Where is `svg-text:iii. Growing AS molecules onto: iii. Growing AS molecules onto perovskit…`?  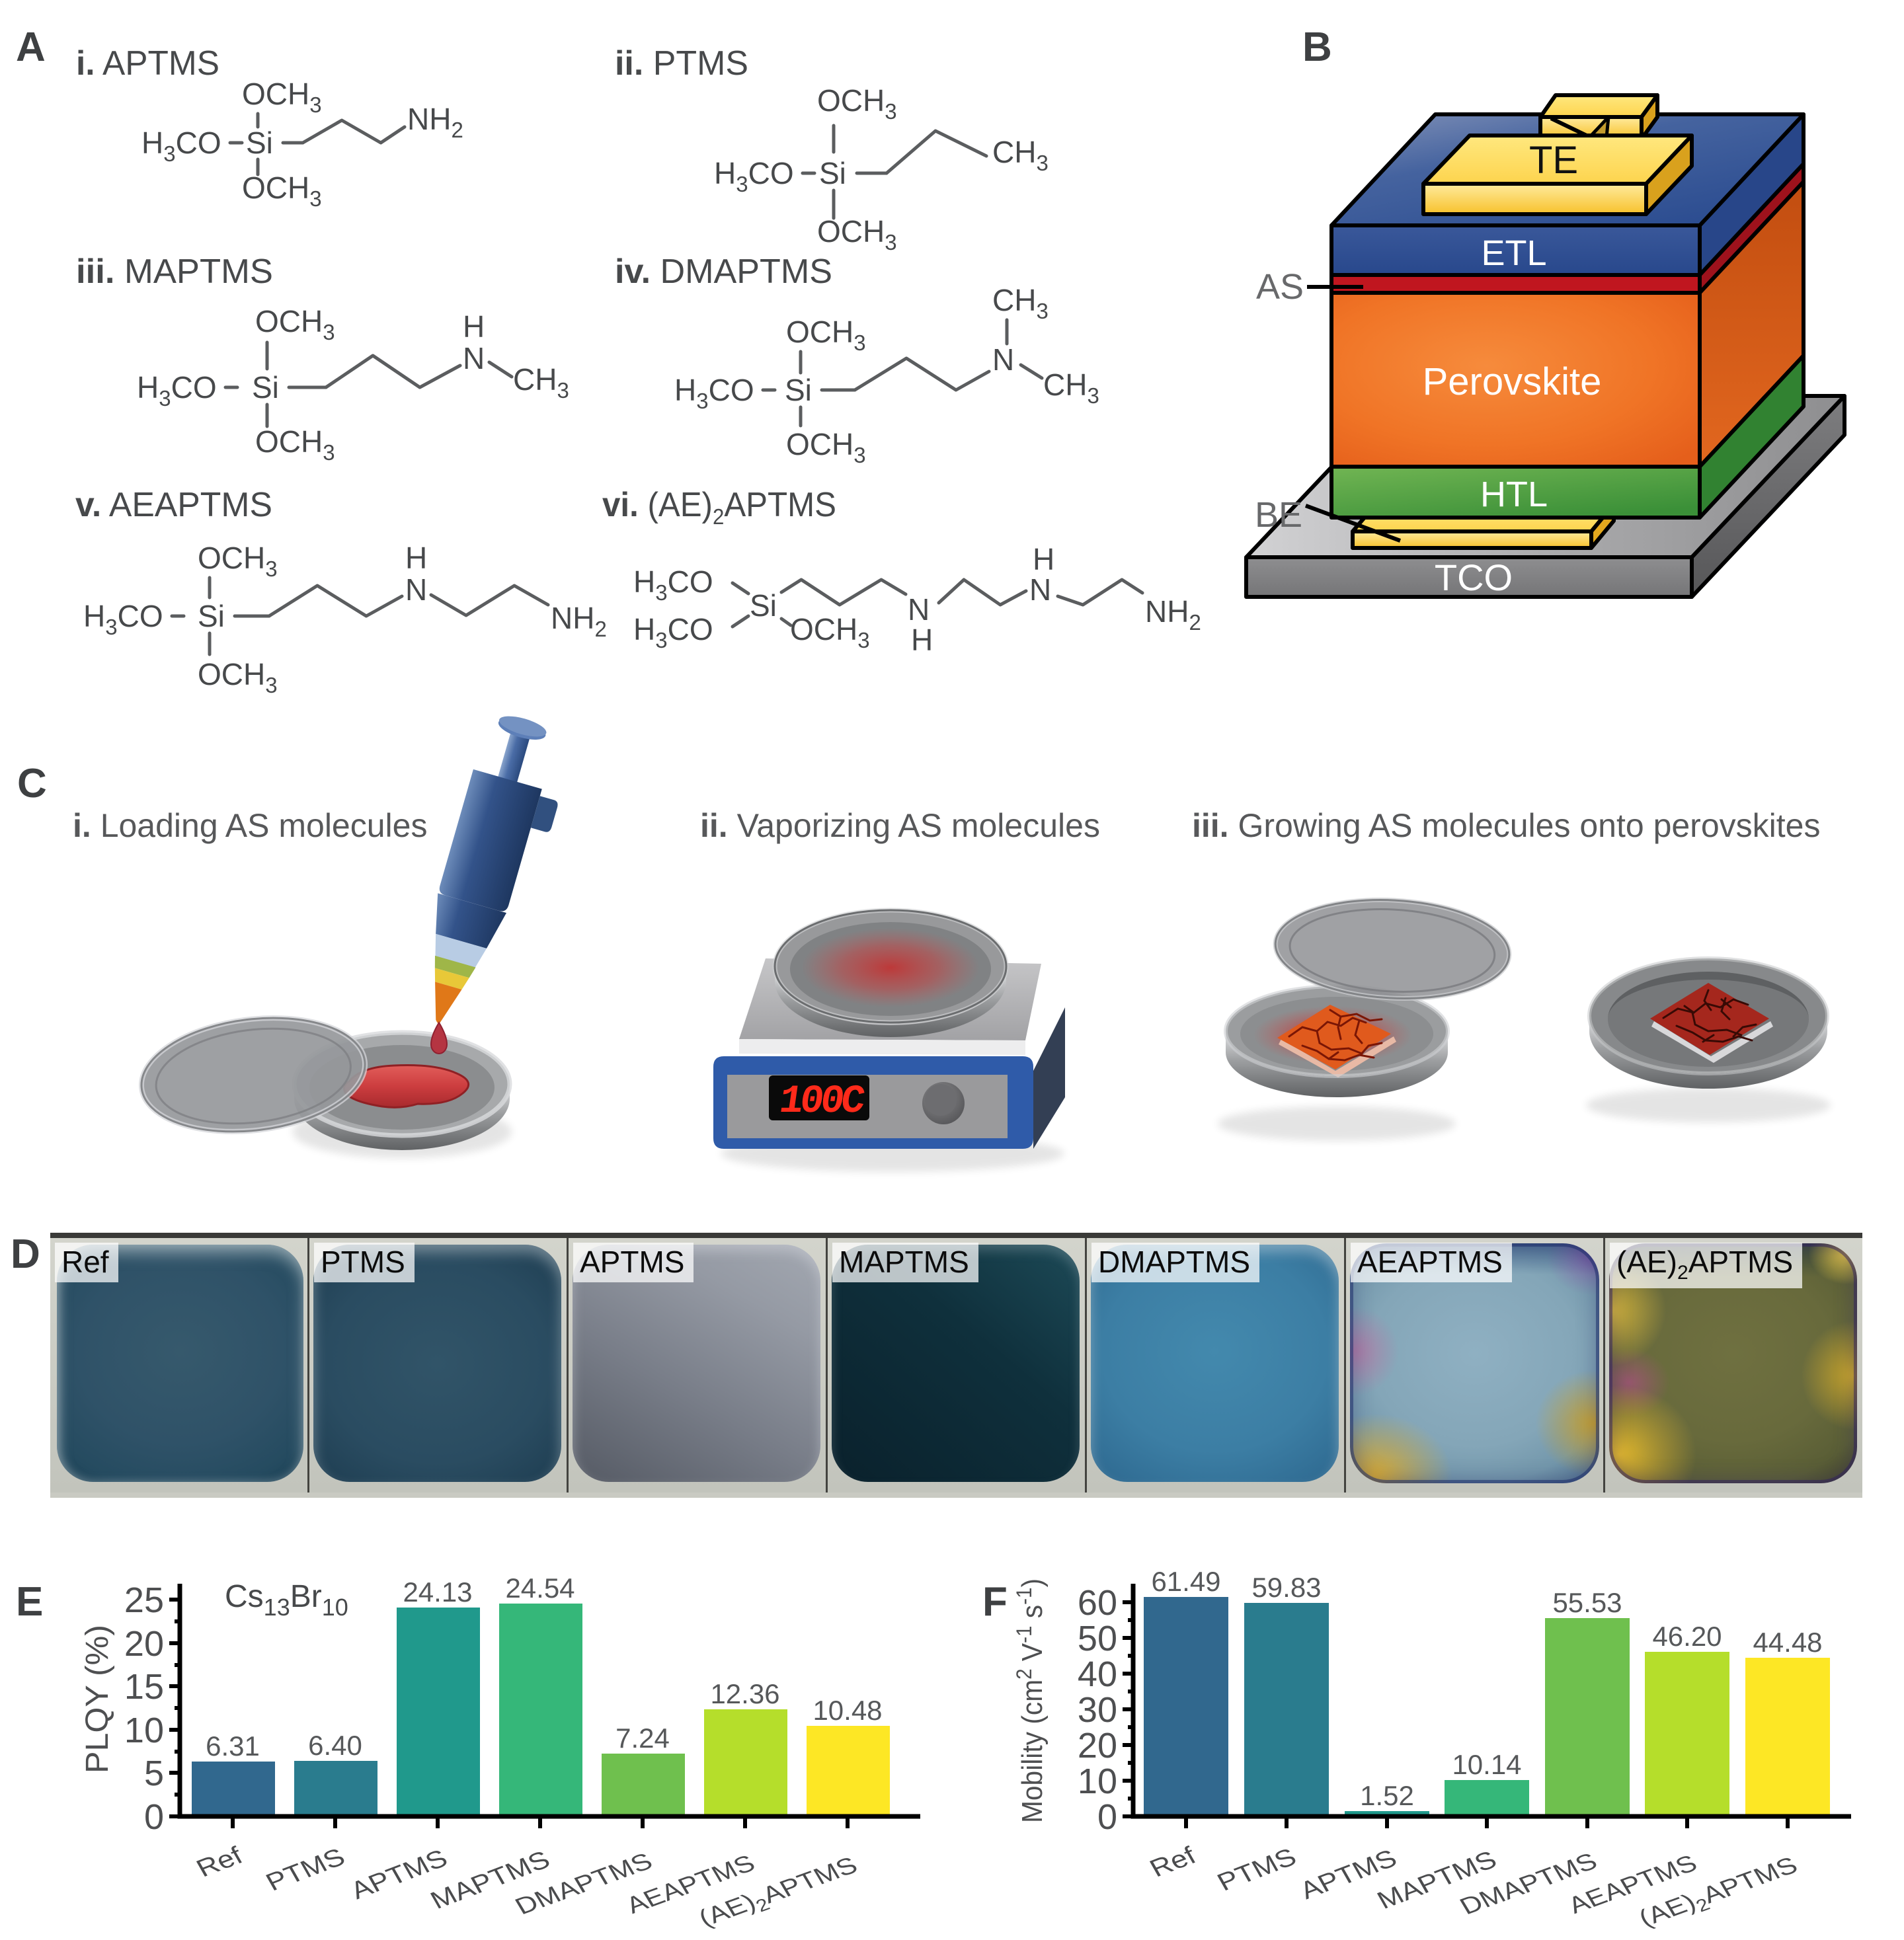
svg-text:iii. Growing AS molecules onto: iii. Growing AS molecules onto perovskit… is located at coordinates (1506, 825).